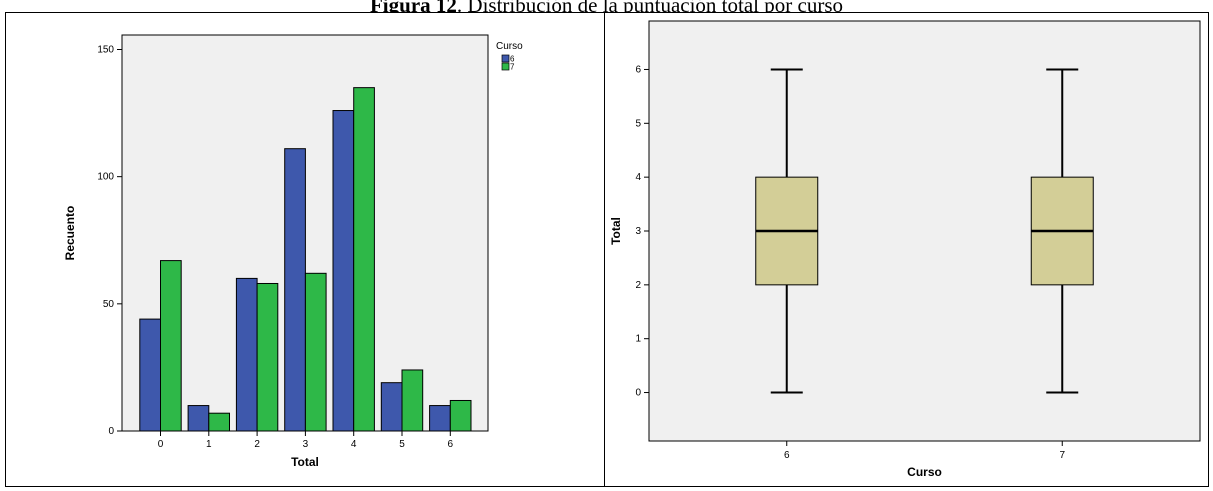  What do you see at coordinates (109, 304) in the screenshot?
I see `y-tick-label: 50` at bounding box center [109, 304].